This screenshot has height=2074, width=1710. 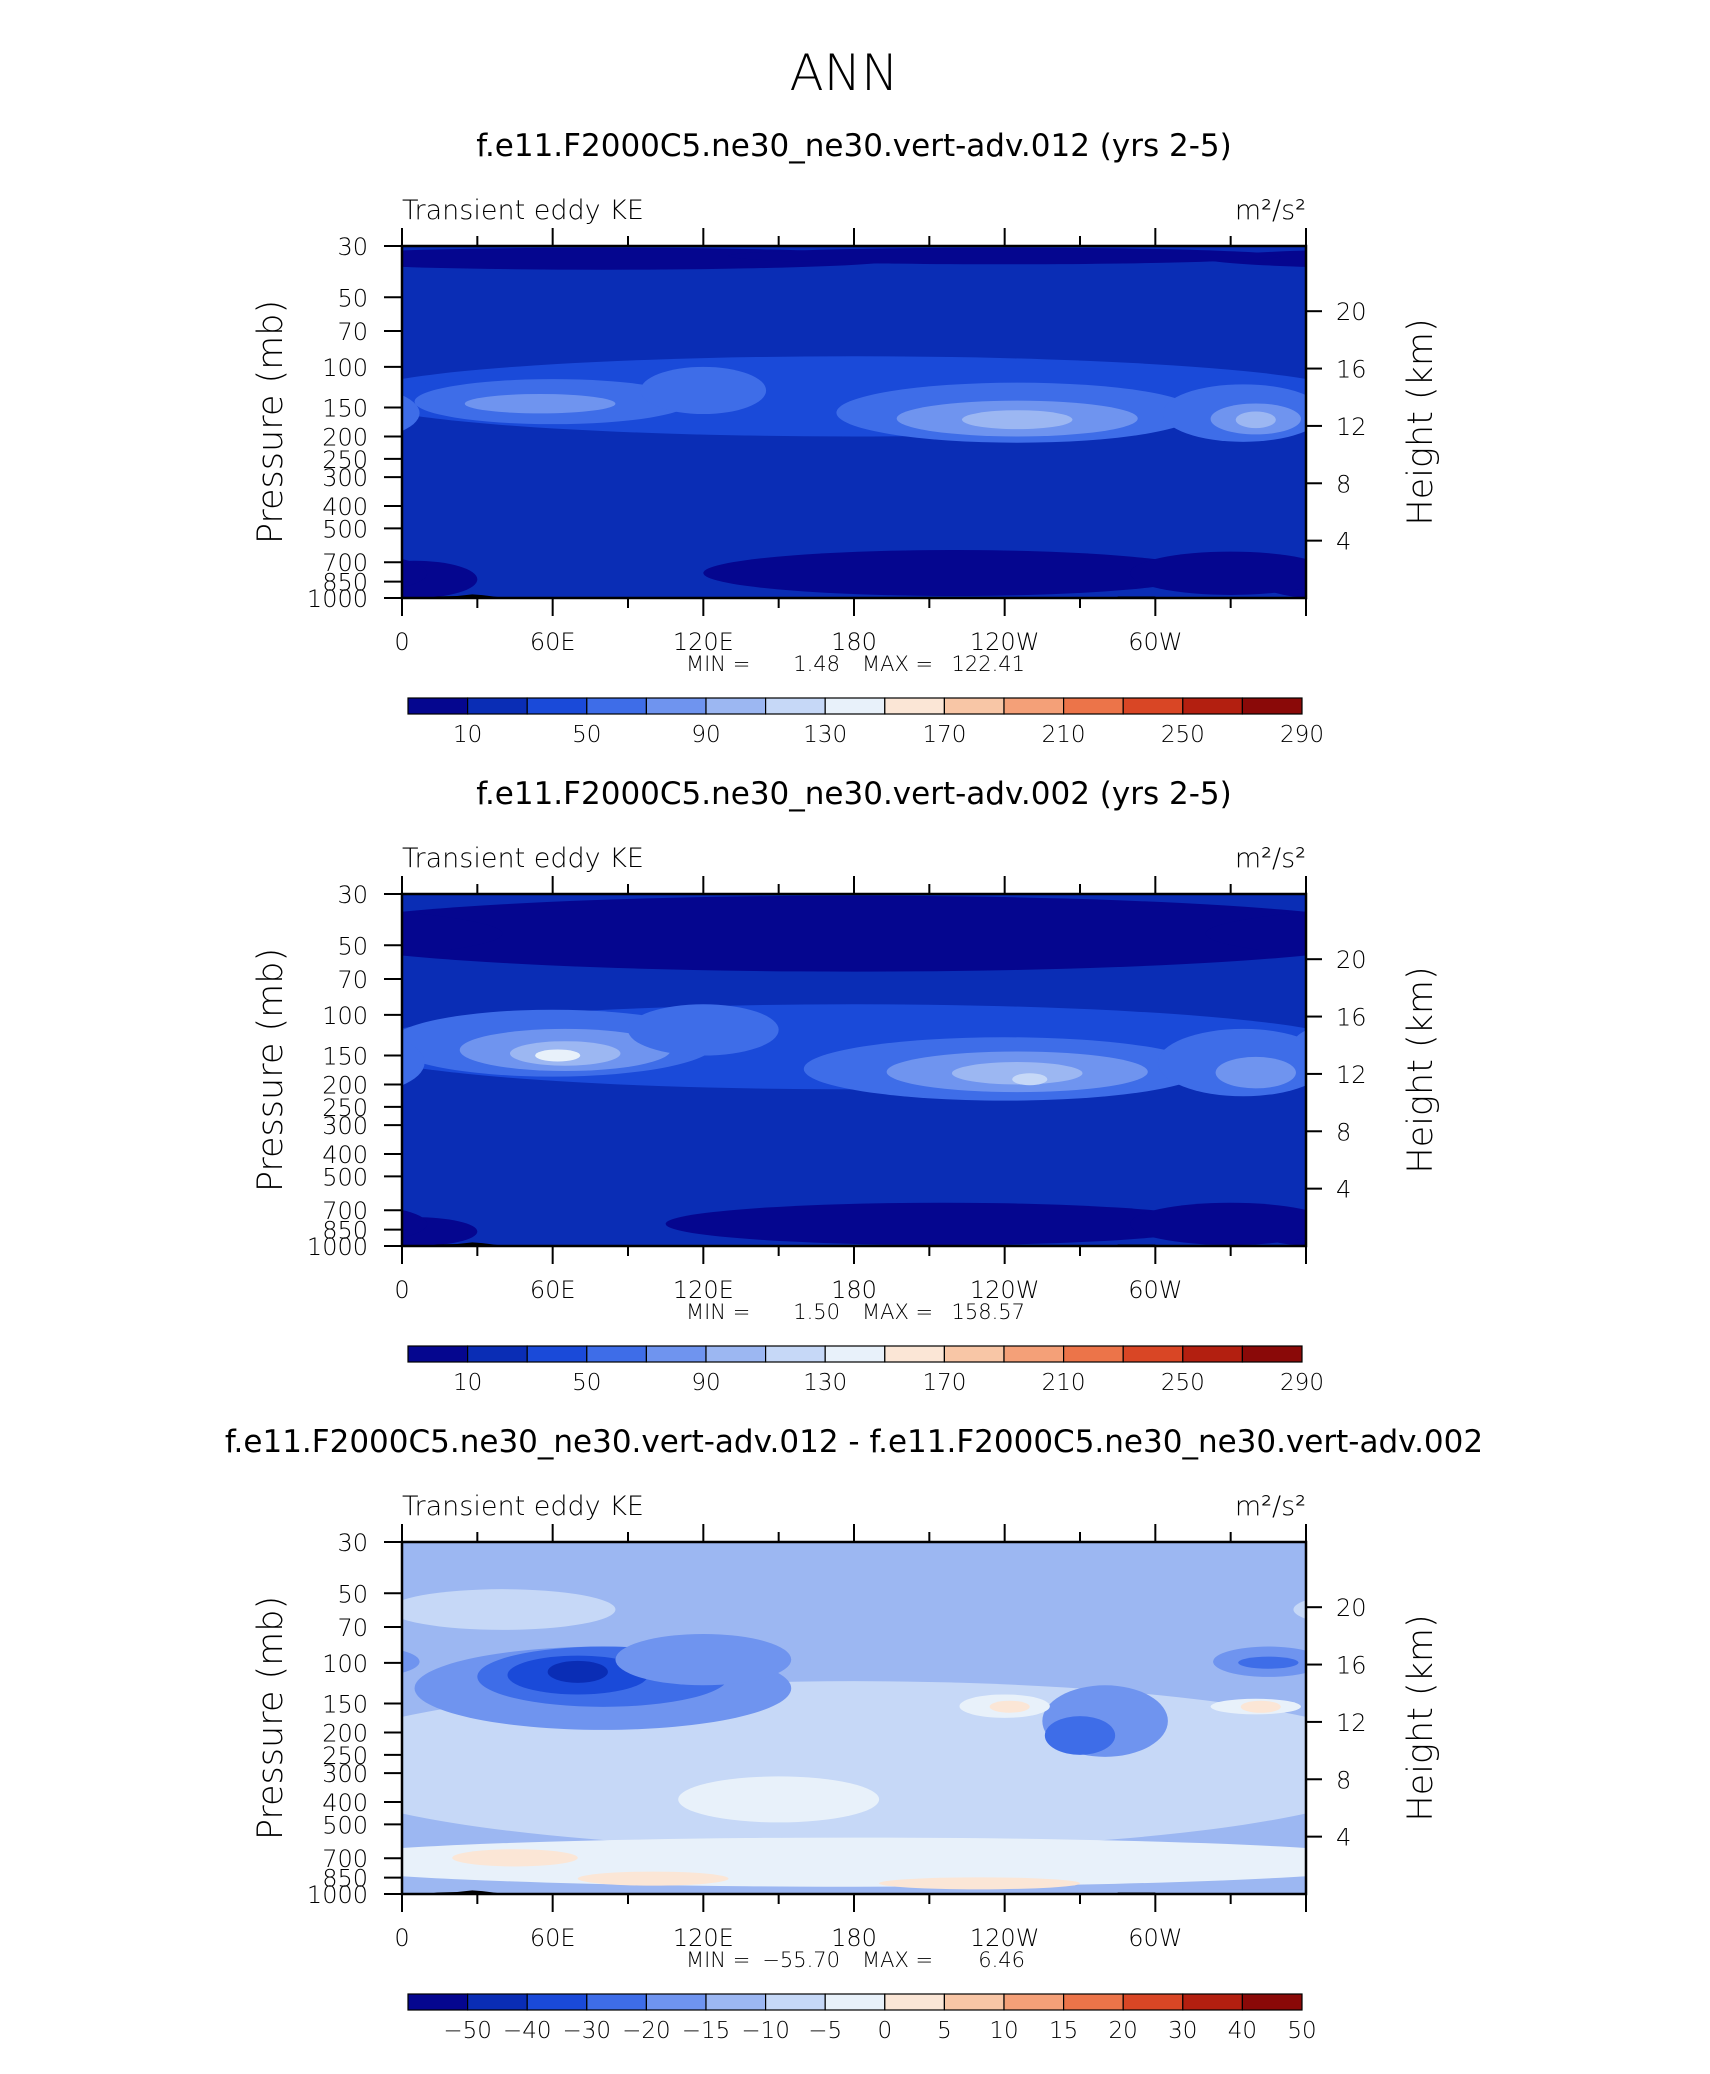 What do you see at coordinates (345, 478) in the screenshot?
I see `y-tick-label: 300` at bounding box center [345, 478].